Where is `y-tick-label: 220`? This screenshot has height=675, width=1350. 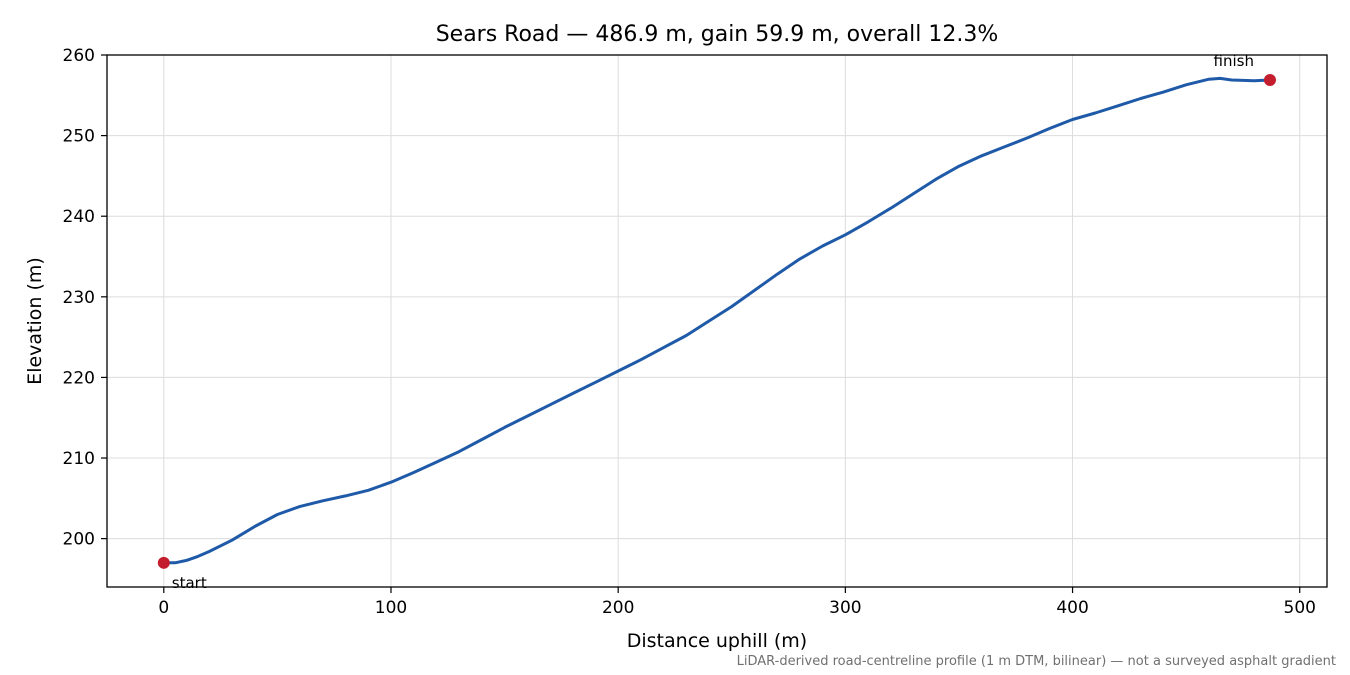 y-tick-label: 220 is located at coordinates (79, 378).